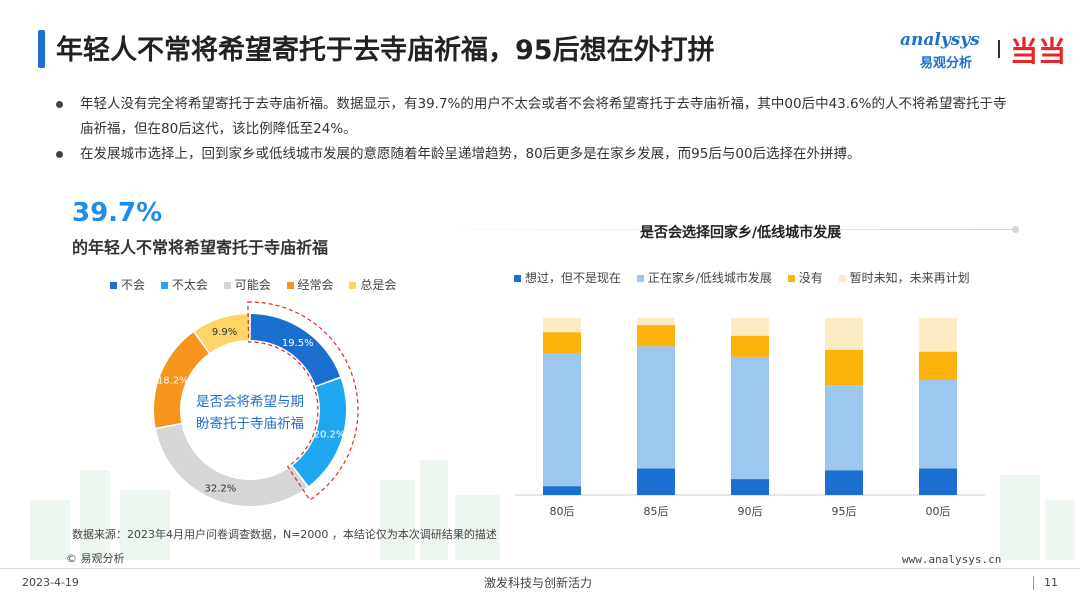 This screenshot has height=608, width=1080. What do you see at coordinates (127, 284) in the screenshot?
I see `legend-item: 不会` at bounding box center [127, 284].